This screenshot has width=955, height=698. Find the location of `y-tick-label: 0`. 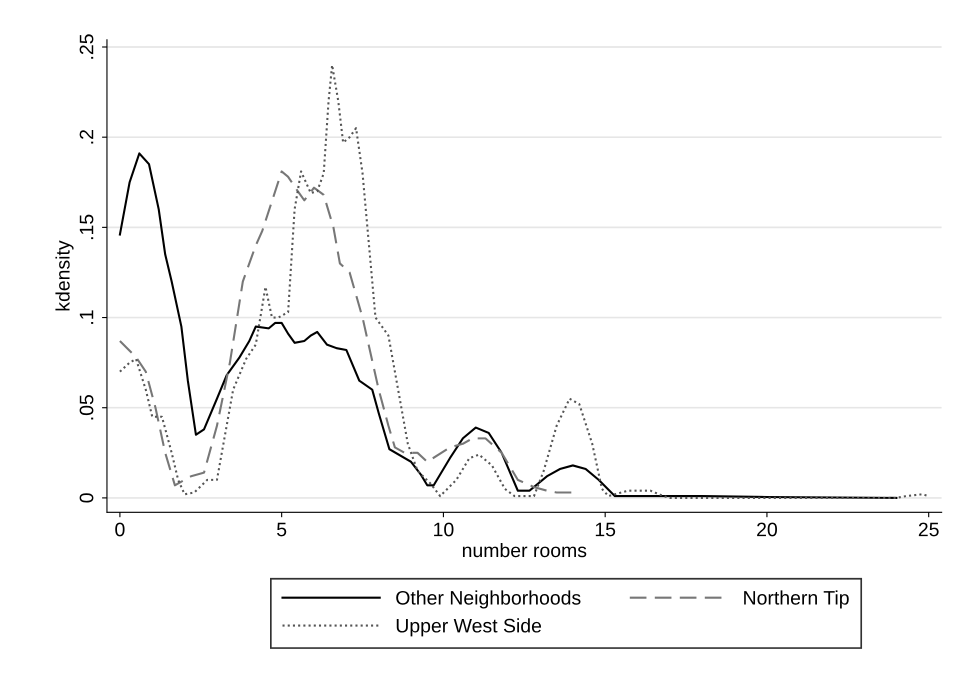

y-tick-label: 0 is located at coordinates (87, 498).